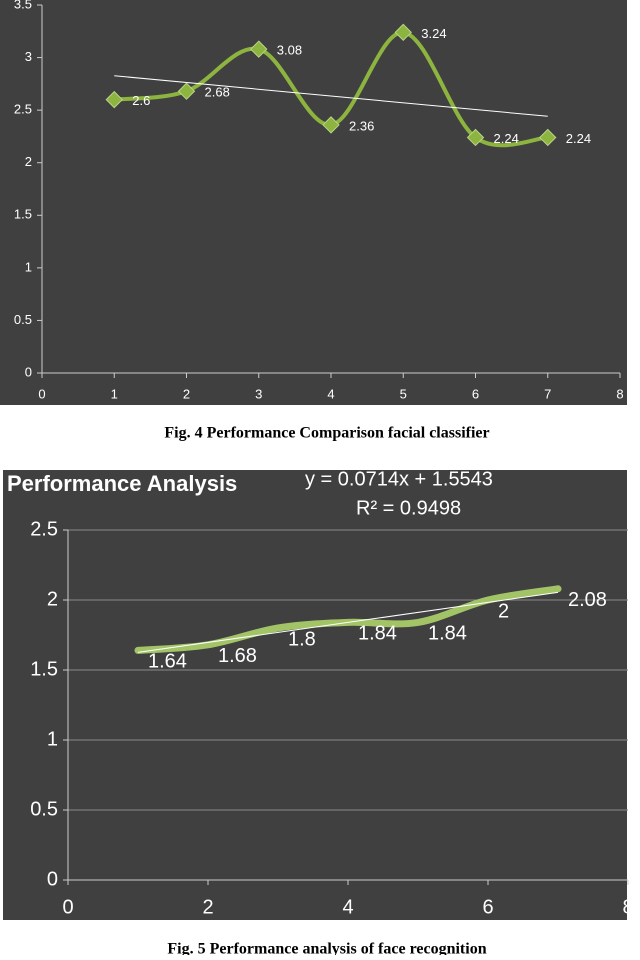  What do you see at coordinates (302, 639) in the screenshot?
I see `data-label: 1.8` at bounding box center [302, 639].